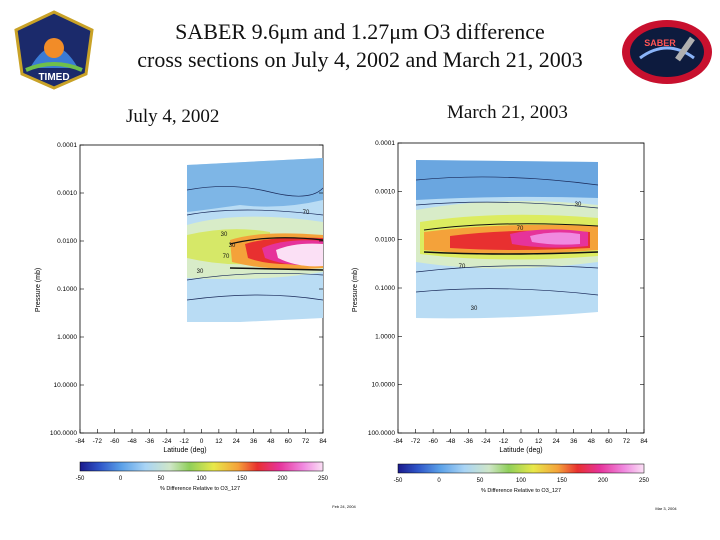  I want to click on colorbar-tick-label: 100, so click(201, 479).